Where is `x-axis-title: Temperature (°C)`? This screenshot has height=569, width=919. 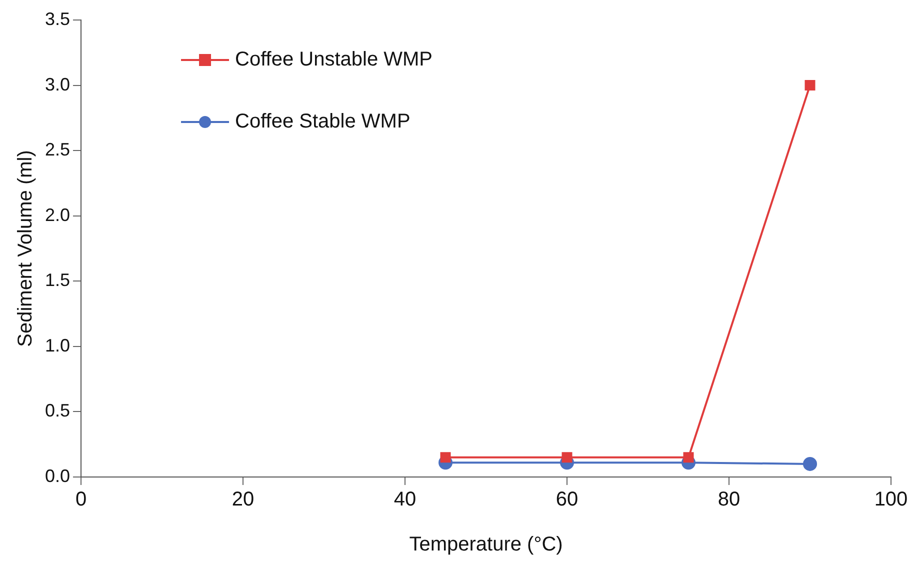 x-axis-title: Temperature (°C) is located at coordinates (486, 545).